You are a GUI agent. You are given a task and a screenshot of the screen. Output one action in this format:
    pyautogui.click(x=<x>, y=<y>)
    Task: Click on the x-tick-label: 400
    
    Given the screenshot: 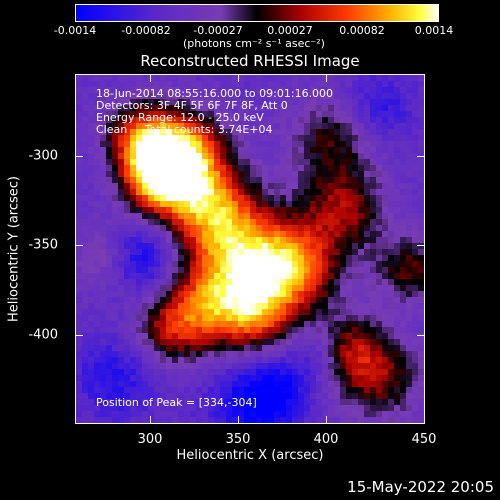 What is the action you would take?
    pyautogui.click(x=326, y=439)
    